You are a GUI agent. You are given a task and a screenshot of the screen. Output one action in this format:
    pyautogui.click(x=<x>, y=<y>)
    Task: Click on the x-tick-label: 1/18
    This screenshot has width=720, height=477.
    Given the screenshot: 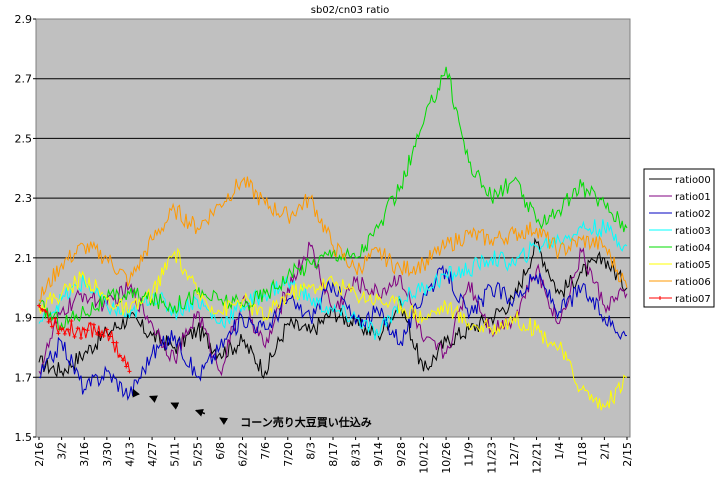 What is the action you would take?
    pyautogui.click(x=582, y=454)
    